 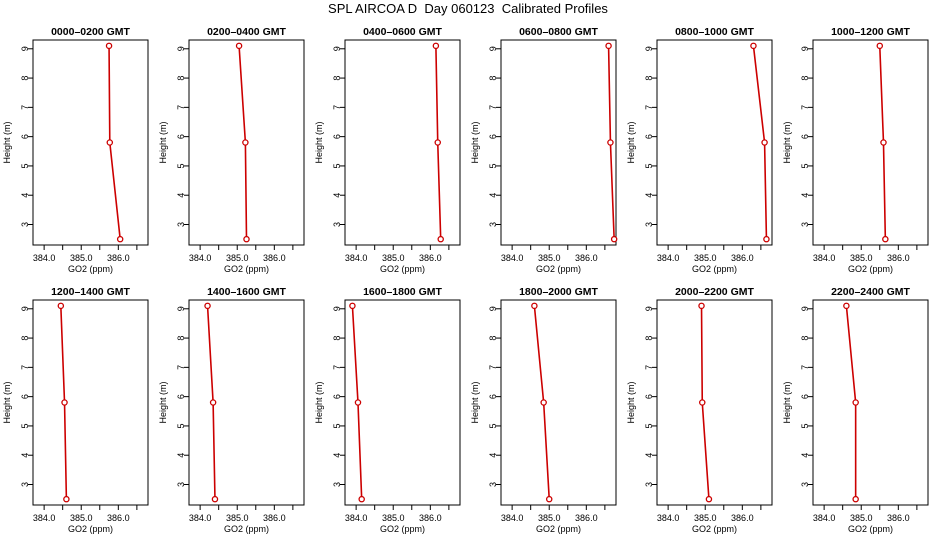 I want to click on panel-title: 0400–0600 GMT, so click(x=402, y=32).